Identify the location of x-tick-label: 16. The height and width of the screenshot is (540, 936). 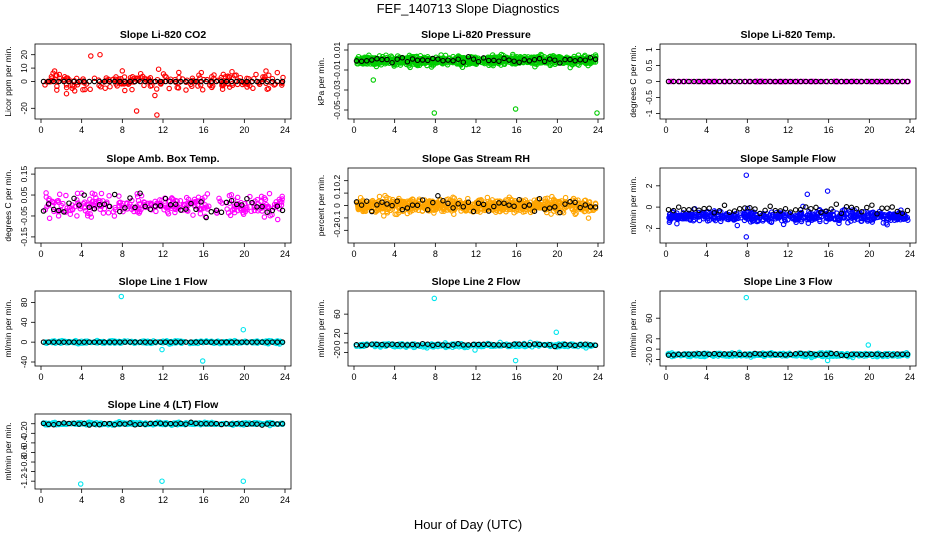
(829, 130).